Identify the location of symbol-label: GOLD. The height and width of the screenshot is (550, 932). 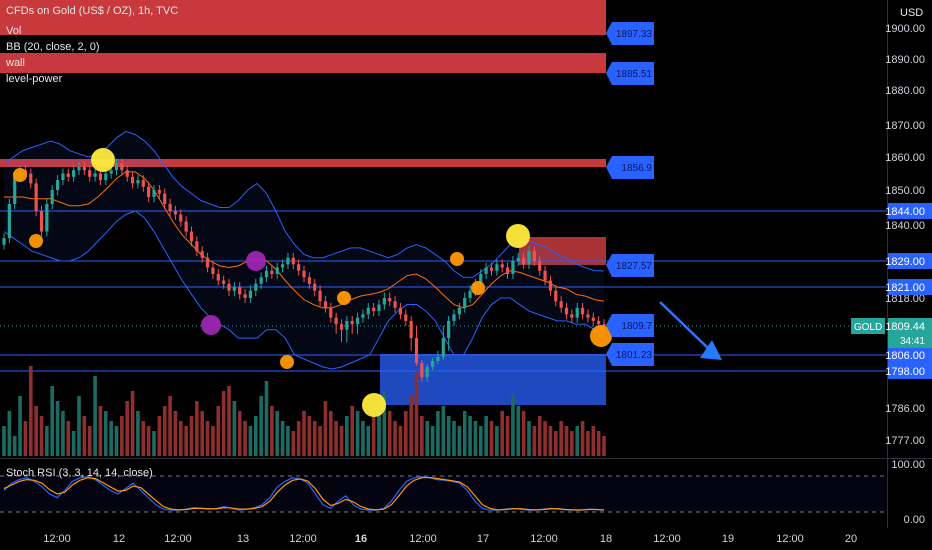
(868, 327).